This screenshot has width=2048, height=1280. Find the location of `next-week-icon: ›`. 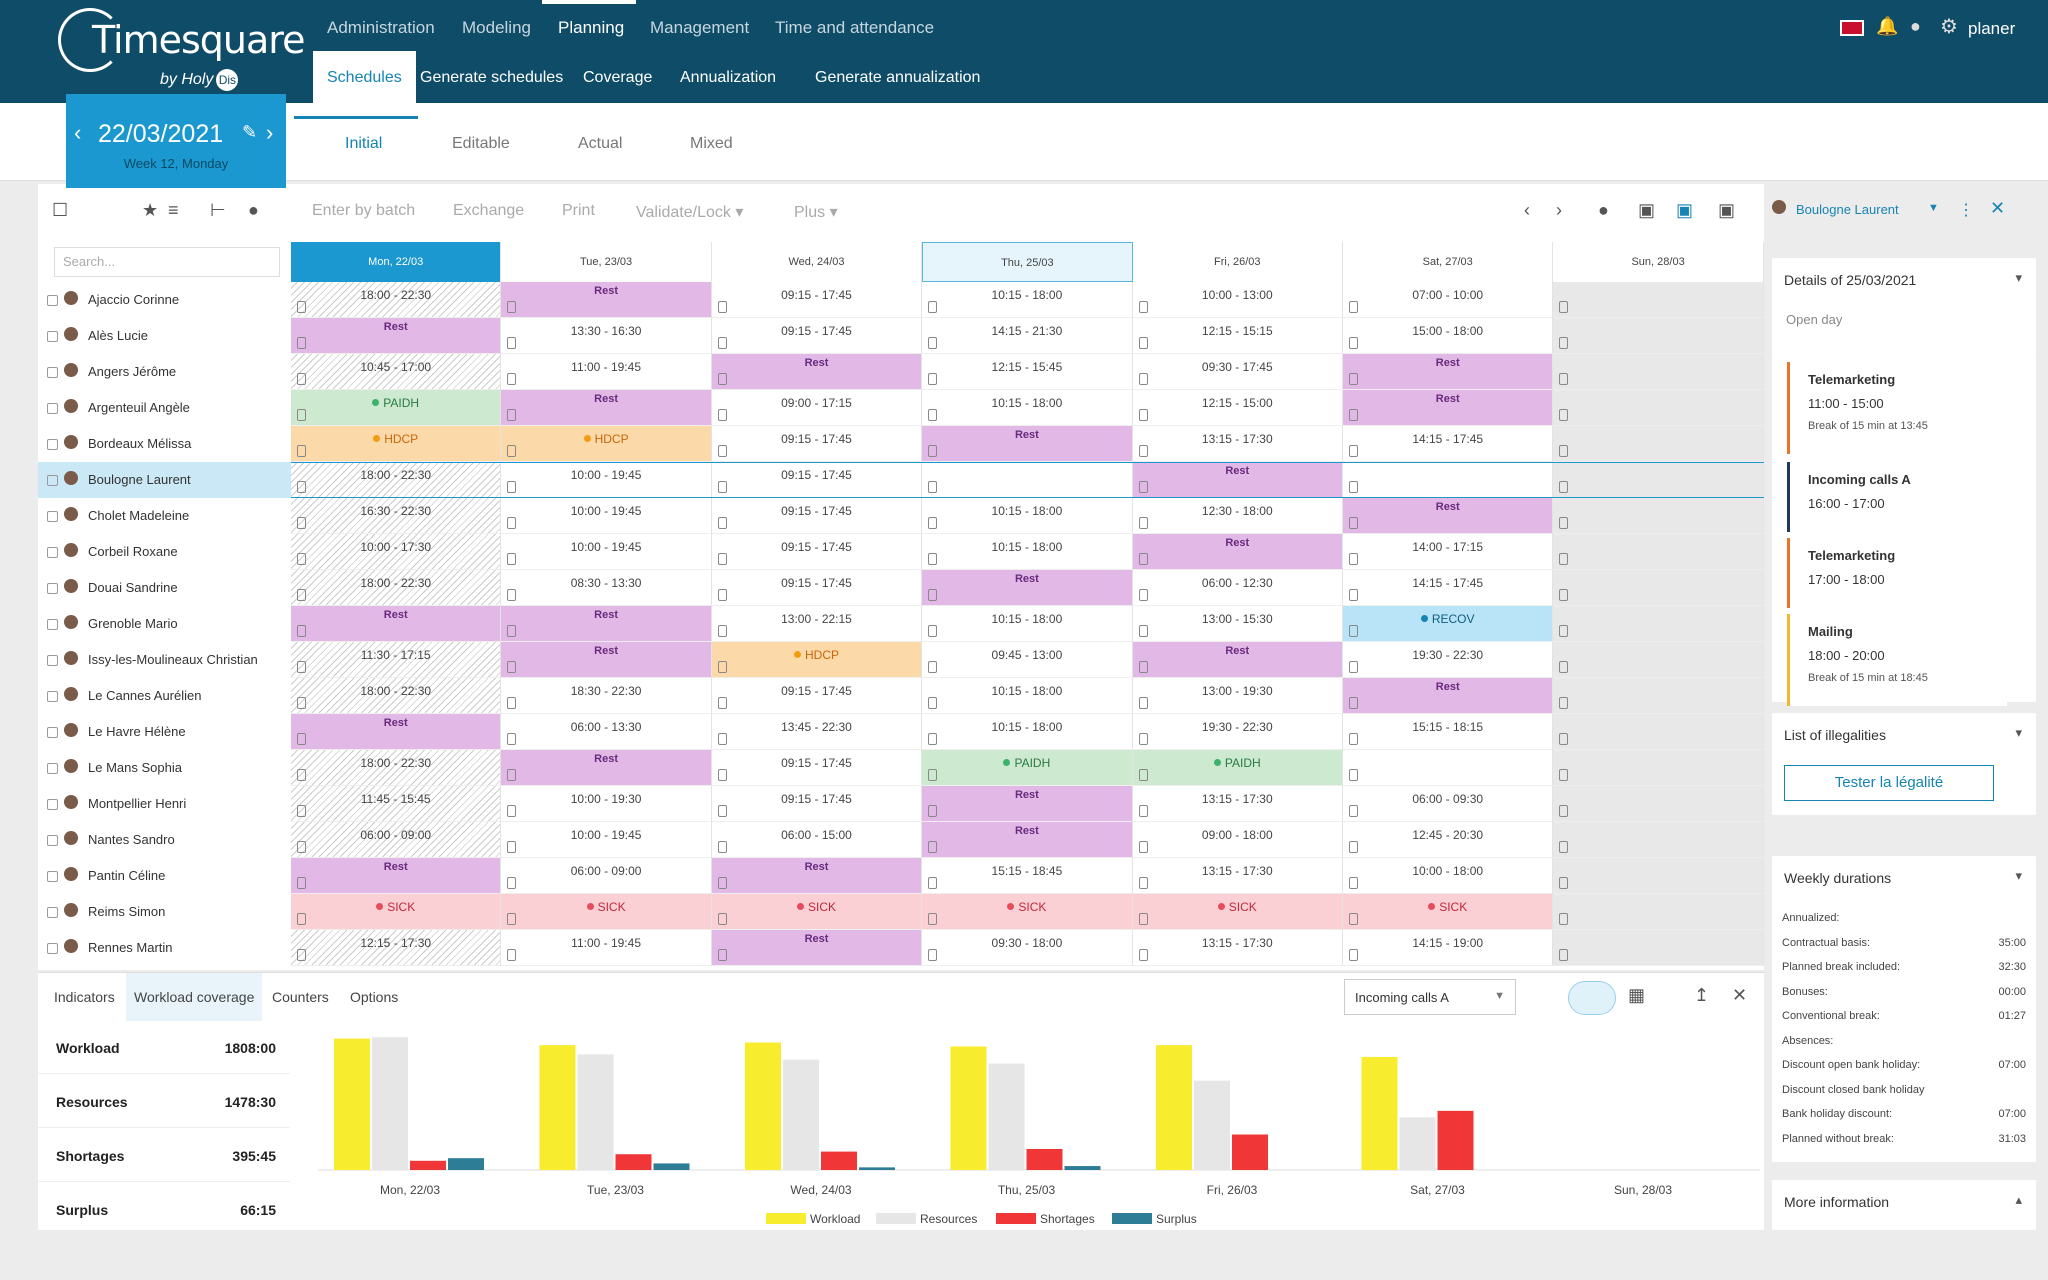

next-week-icon: › is located at coordinates (1559, 210).